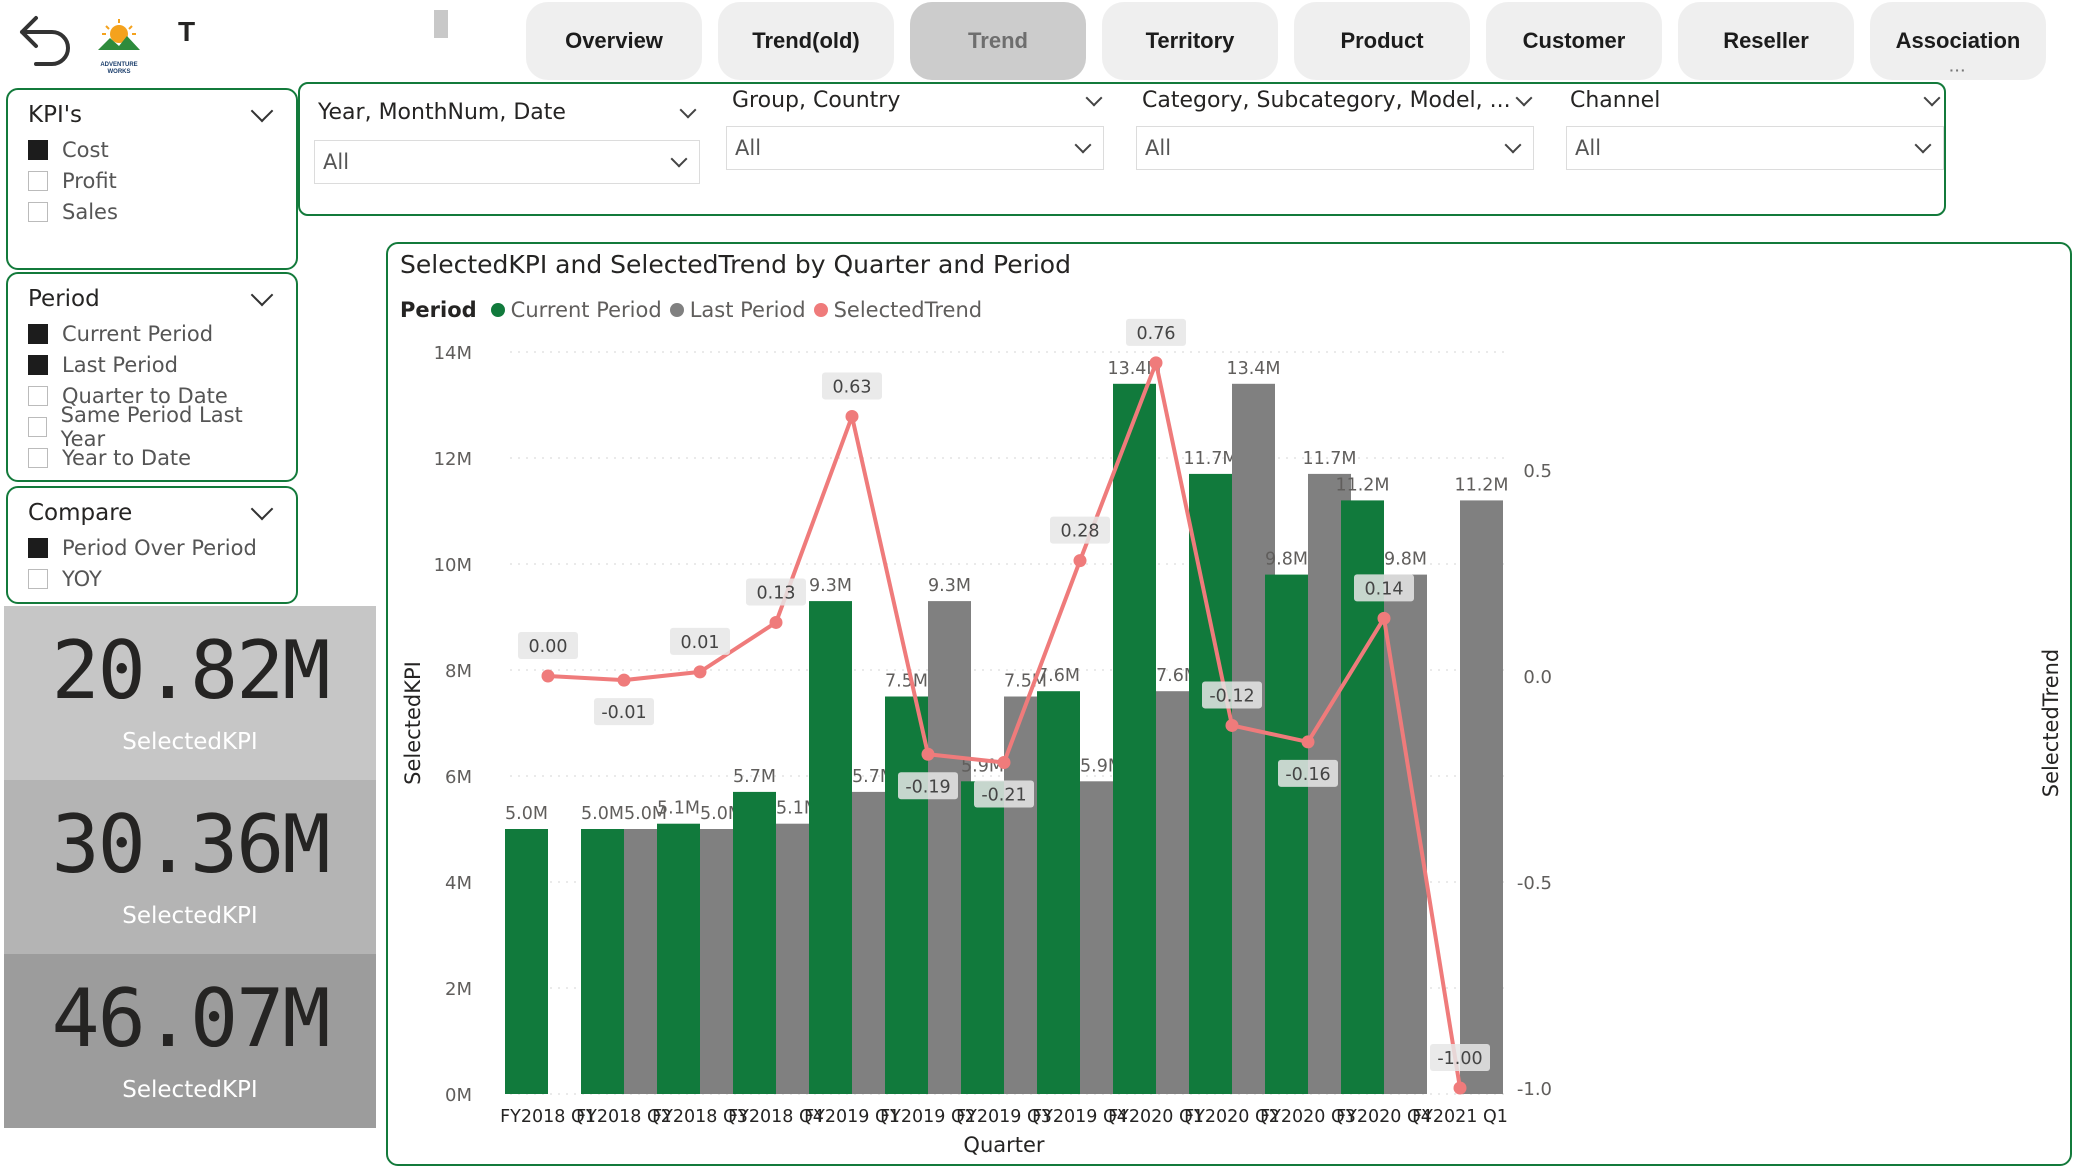 Image resolution: width=2074 pixels, height=1173 pixels. What do you see at coordinates (1190, 41) in the screenshot?
I see `tab-3: Territory` at bounding box center [1190, 41].